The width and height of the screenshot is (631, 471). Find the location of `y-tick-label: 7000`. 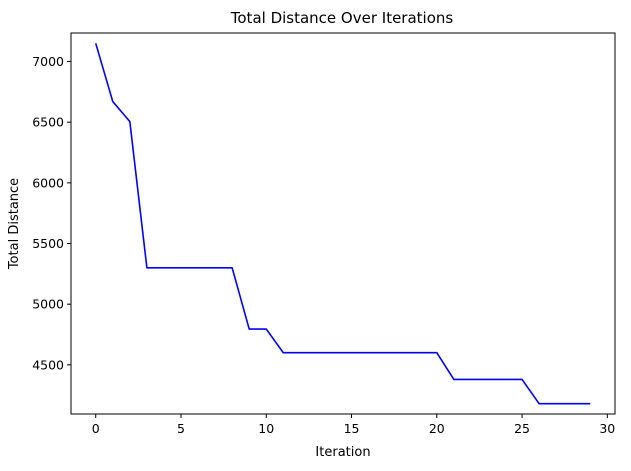

y-tick-label: 7000 is located at coordinates (48, 61).